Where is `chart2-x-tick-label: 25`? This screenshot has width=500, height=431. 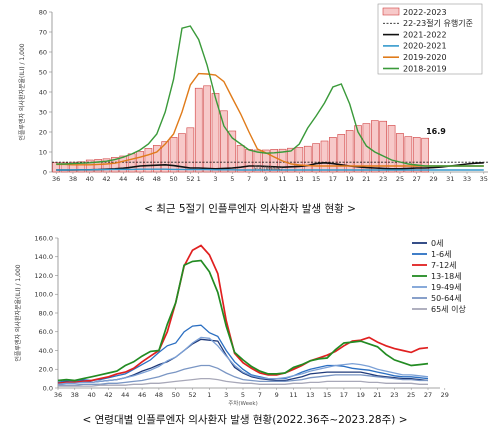 chart2-x-tick-label: 25 is located at coordinates (411, 395).